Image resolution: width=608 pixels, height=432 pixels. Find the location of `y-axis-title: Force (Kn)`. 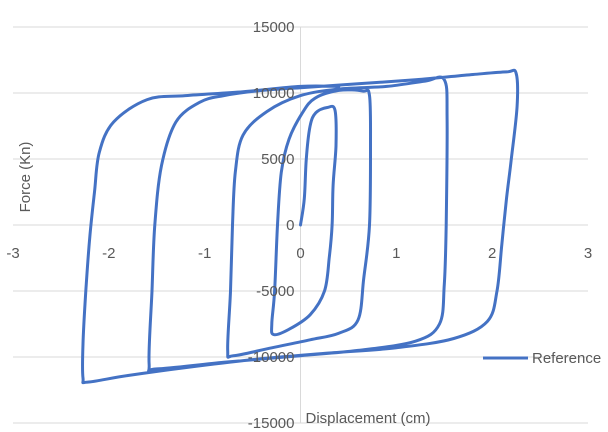

y-axis-title: Force (Kn) is located at coordinates (25, 177).